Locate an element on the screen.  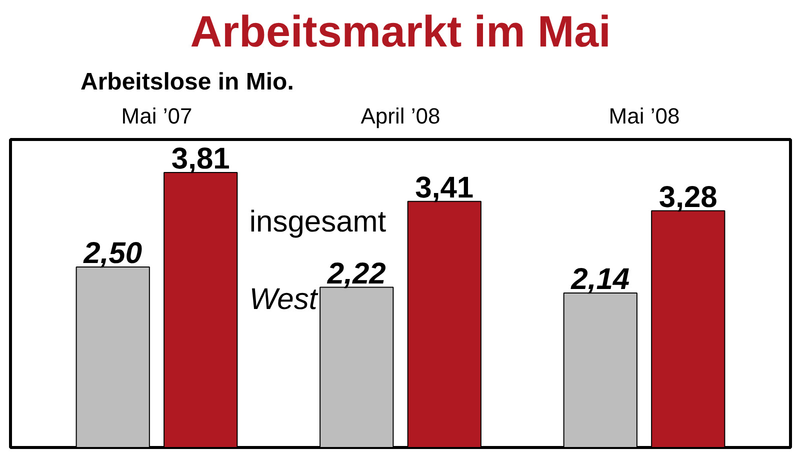
data-label: 3,81 is located at coordinates (200, 159).